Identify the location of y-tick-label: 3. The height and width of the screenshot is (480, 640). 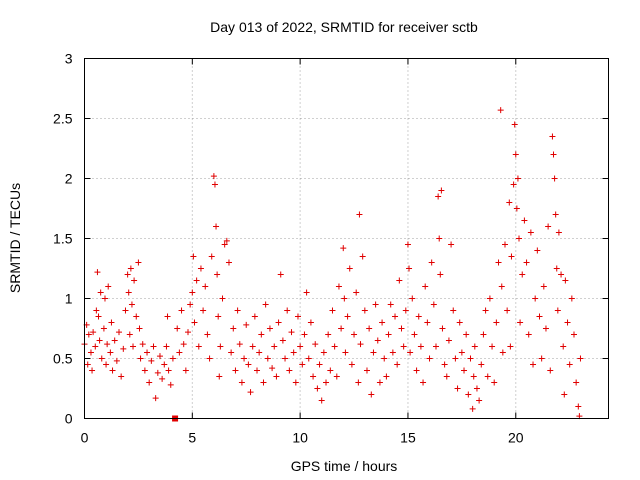
(69, 59).